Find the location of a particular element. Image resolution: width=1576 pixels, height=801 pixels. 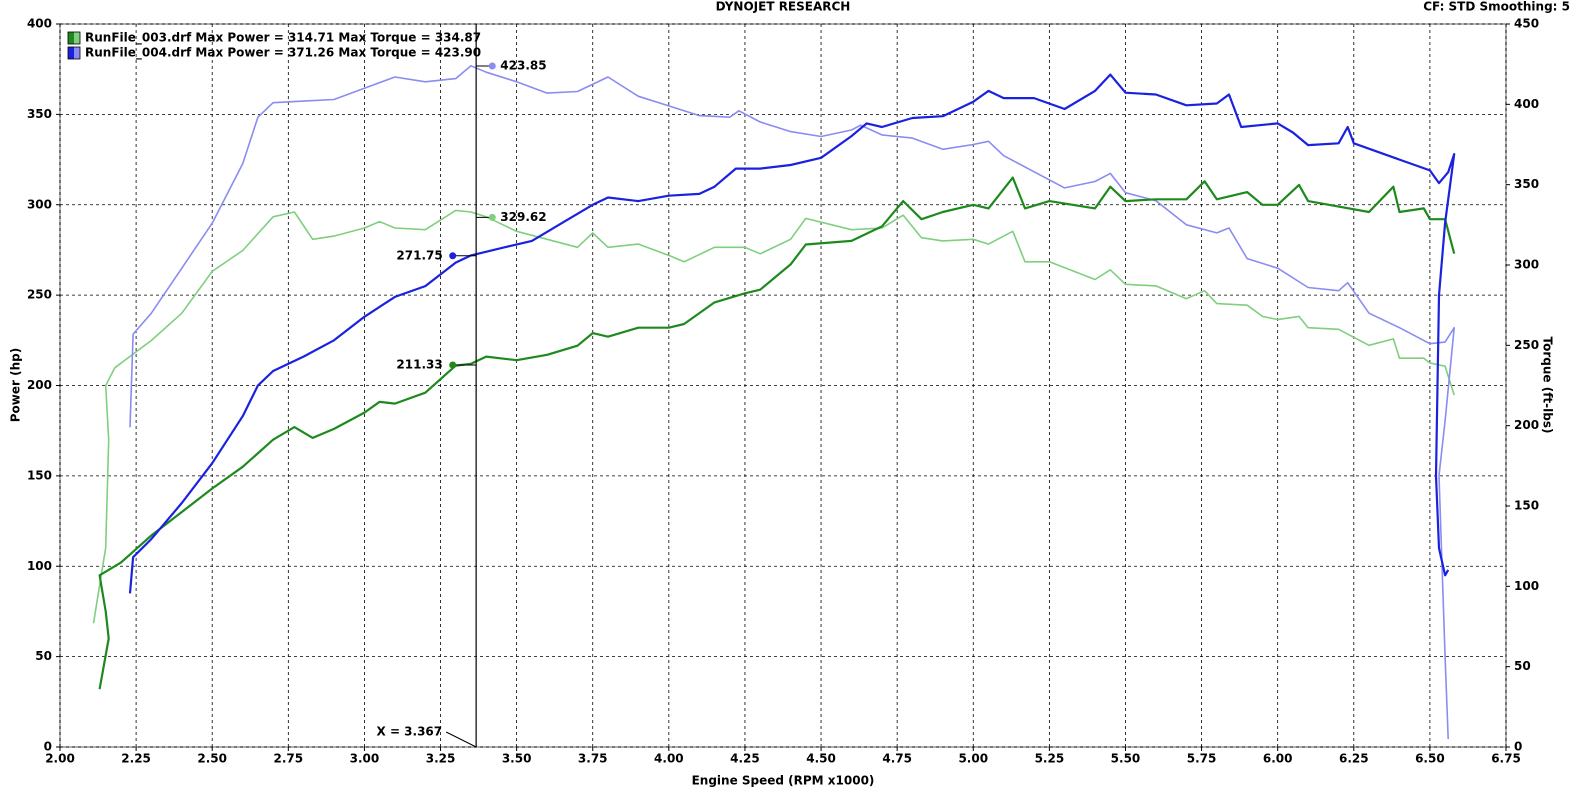

cursor-leader is located at coordinates (461, 739).